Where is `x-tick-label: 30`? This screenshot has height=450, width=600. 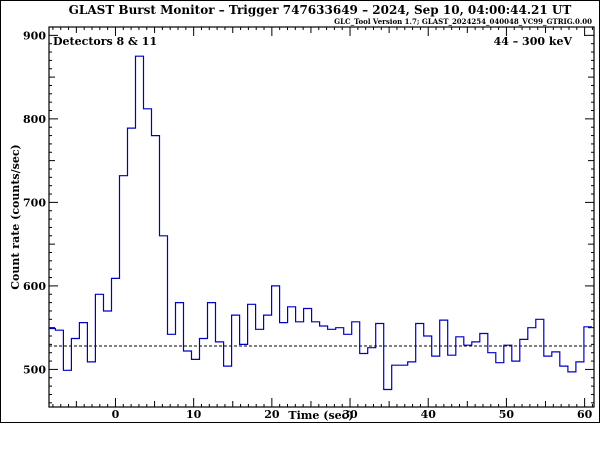 x-tick-label: 30 is located at coordinates (350, 414).